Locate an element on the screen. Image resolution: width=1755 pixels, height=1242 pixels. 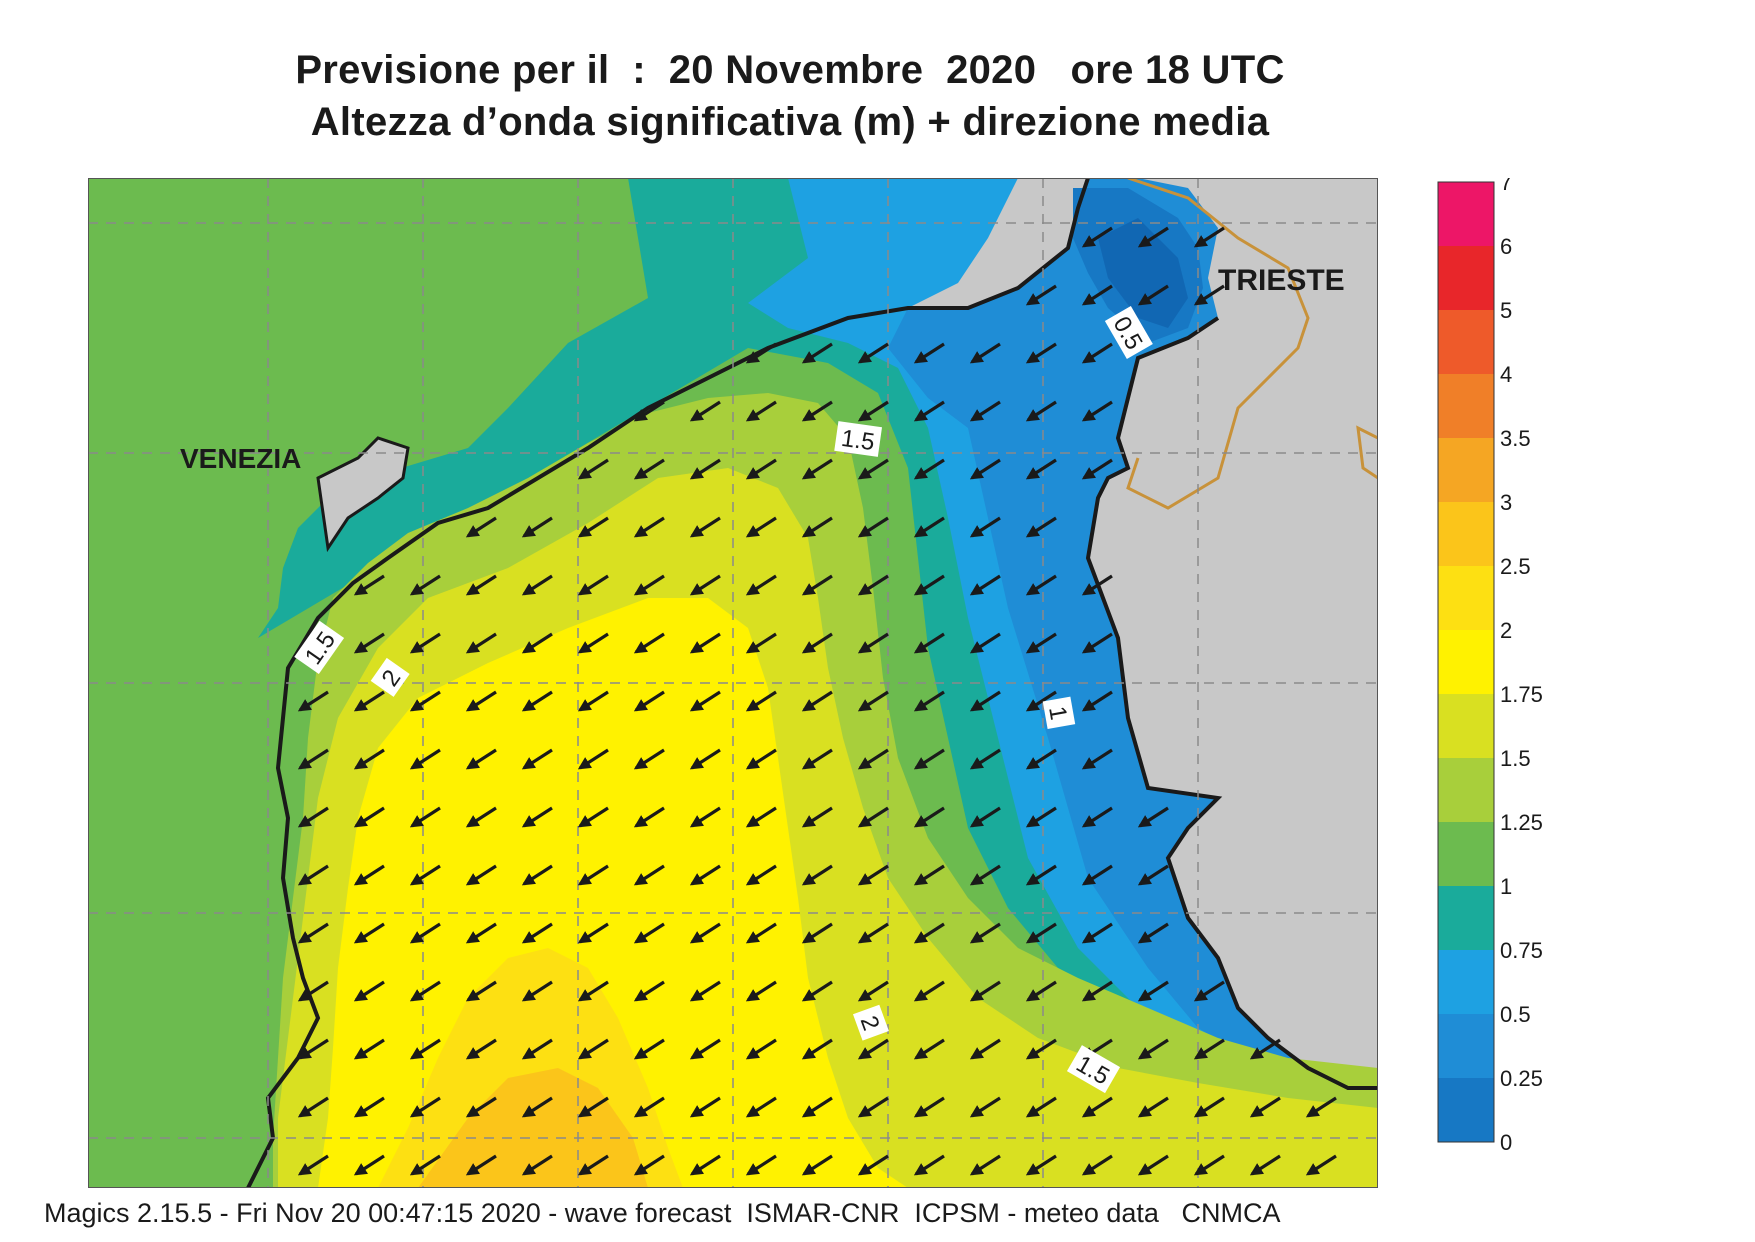
legend-label: 7 is located at coordinates (1506, 186).